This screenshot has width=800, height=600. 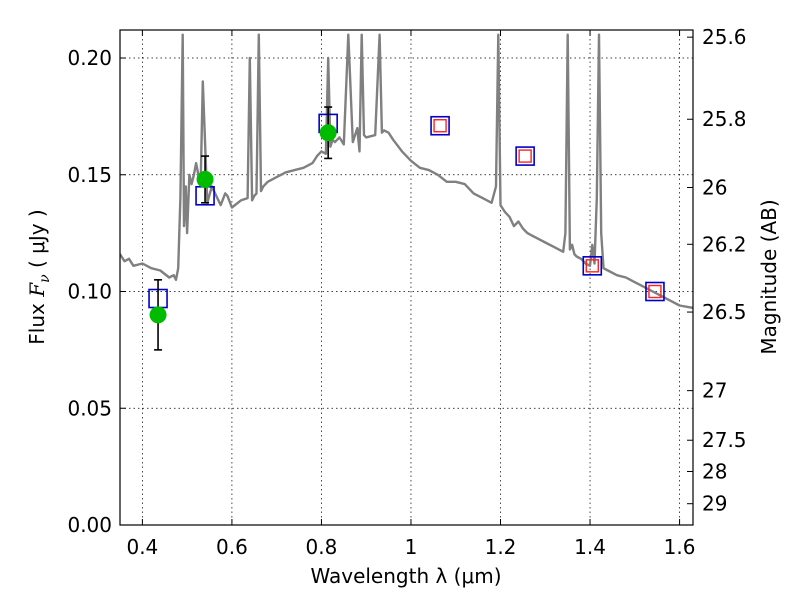 I want to click on y2-tick-label: 25.6, so click(x=724, y=37).